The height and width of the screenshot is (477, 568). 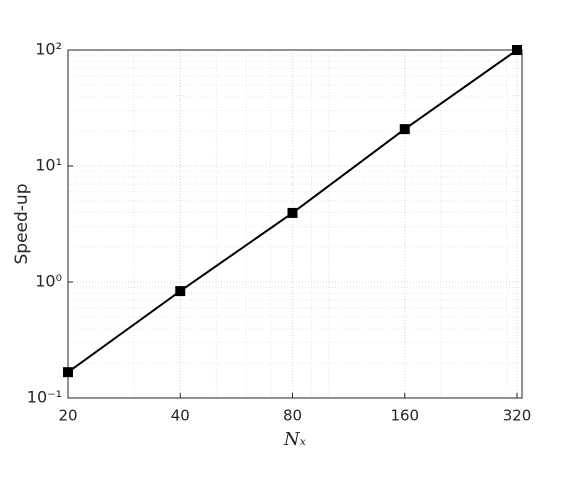 What do you see at coordinates (48, 49) in the screenshot?
I see `y-tick-label: 10²` at bounding box center [48, 49].